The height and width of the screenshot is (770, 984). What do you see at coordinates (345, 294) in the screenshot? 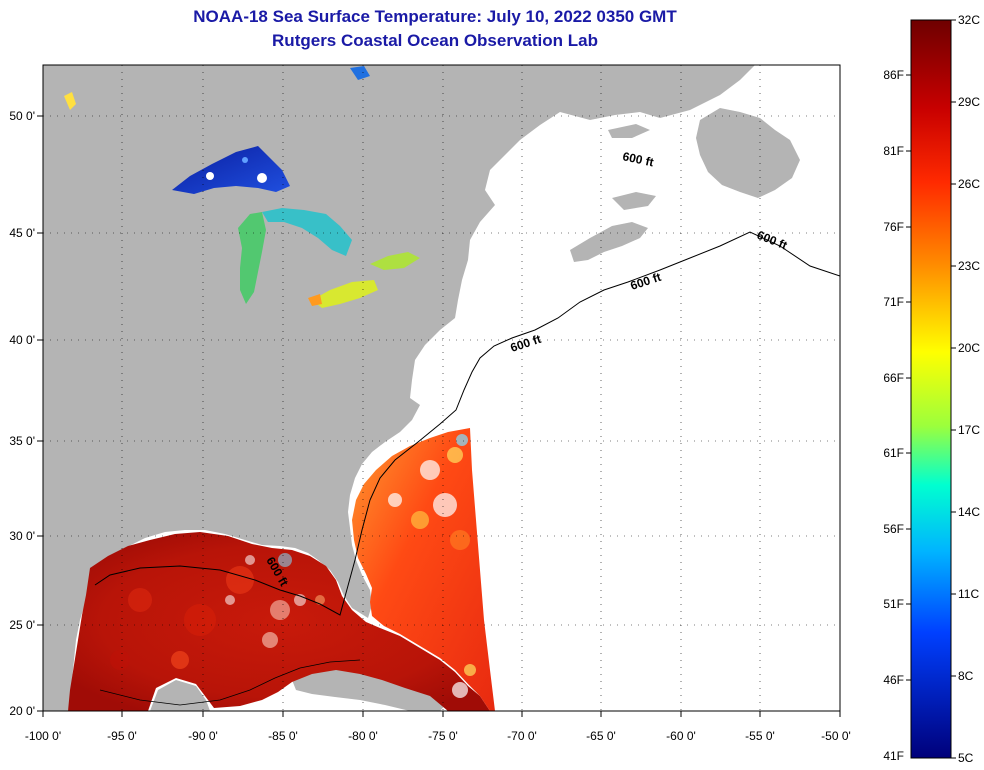
I see `lake-erie` at bounding box center [345, 294].